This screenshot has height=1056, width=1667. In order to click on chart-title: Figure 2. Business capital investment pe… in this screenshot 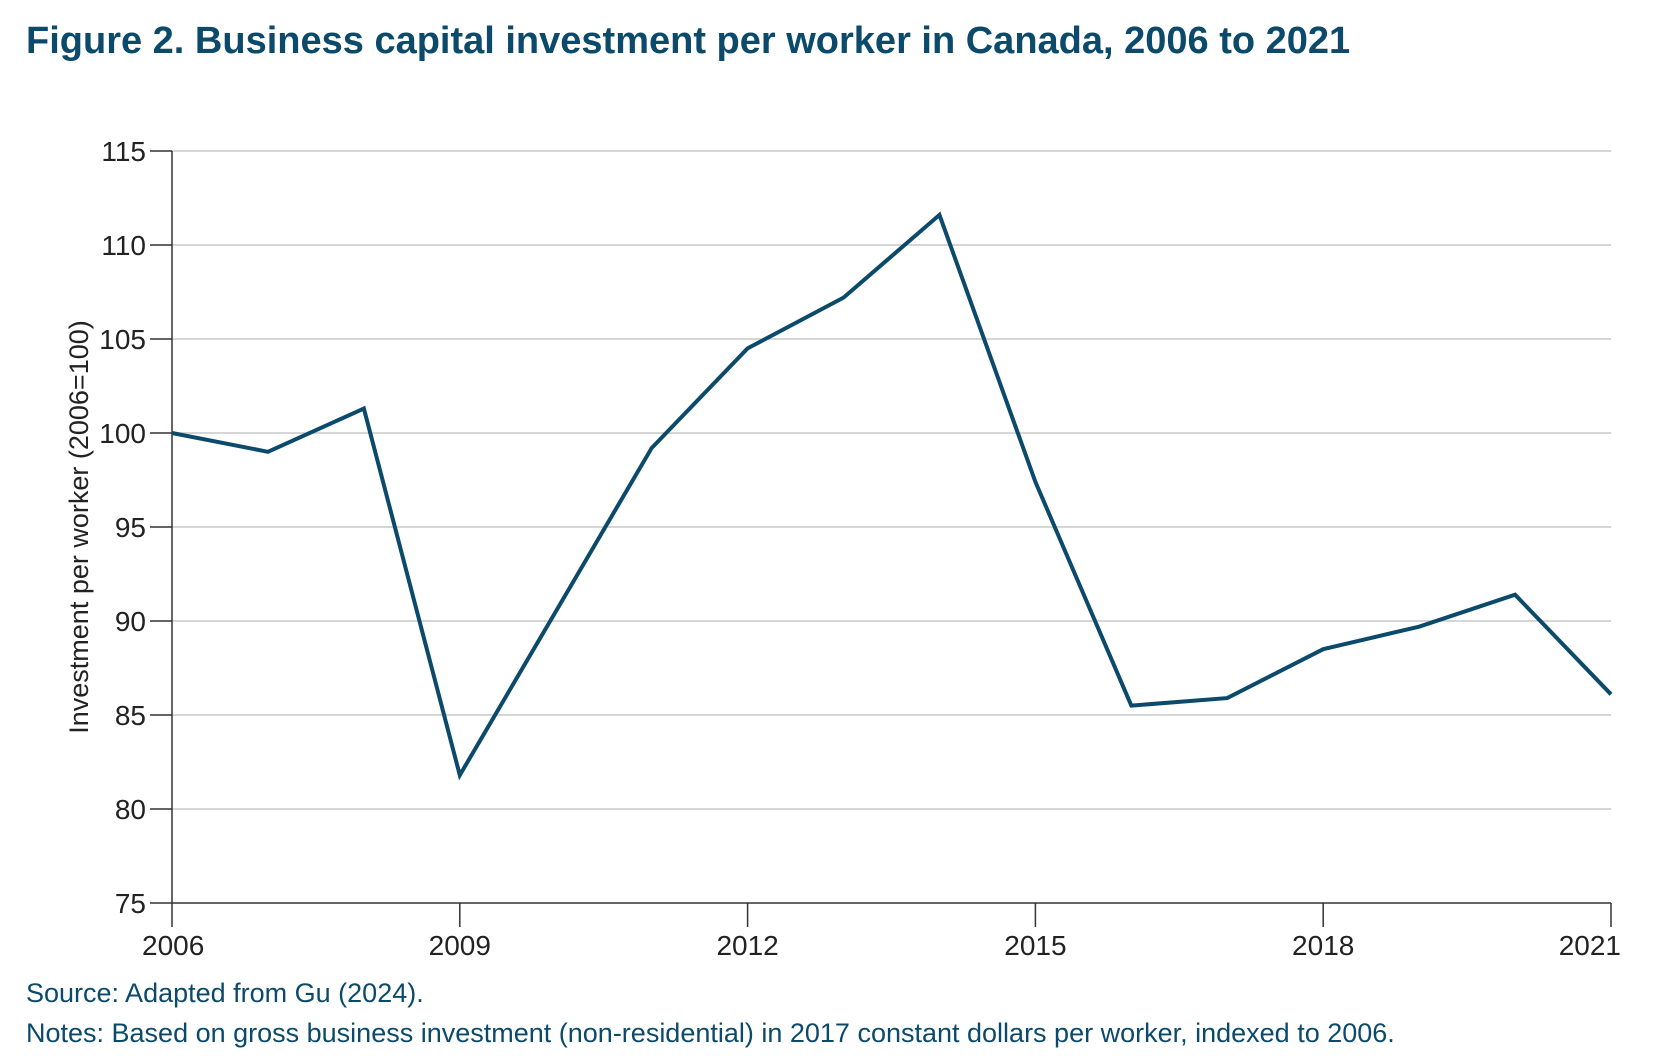, I will do `click(688, 41)`.